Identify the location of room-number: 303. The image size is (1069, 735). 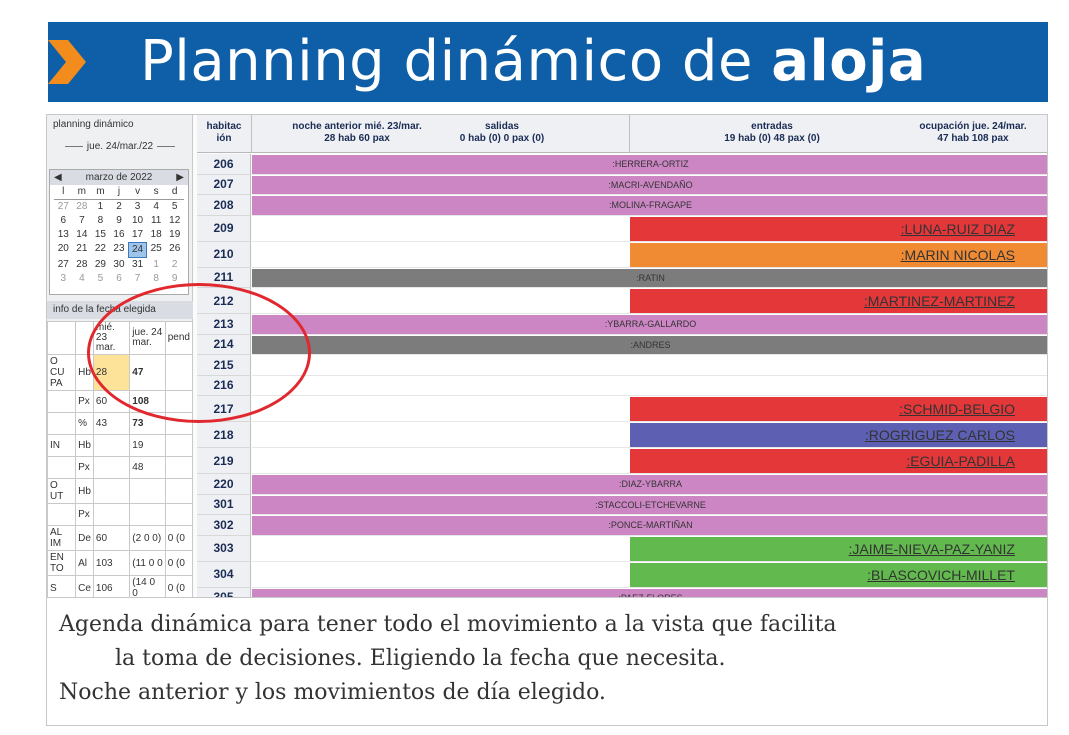
(224, 548).